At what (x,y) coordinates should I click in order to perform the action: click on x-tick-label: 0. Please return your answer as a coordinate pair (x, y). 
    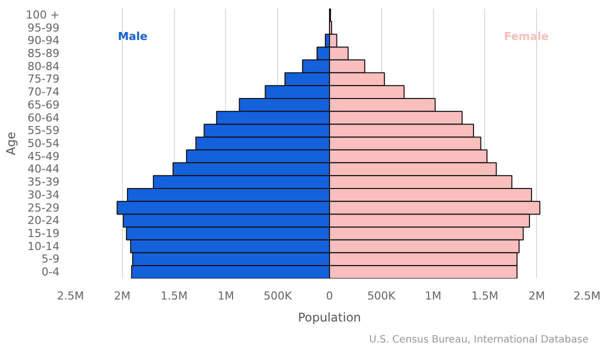
    Looking at the image, I should click on (329, 296).